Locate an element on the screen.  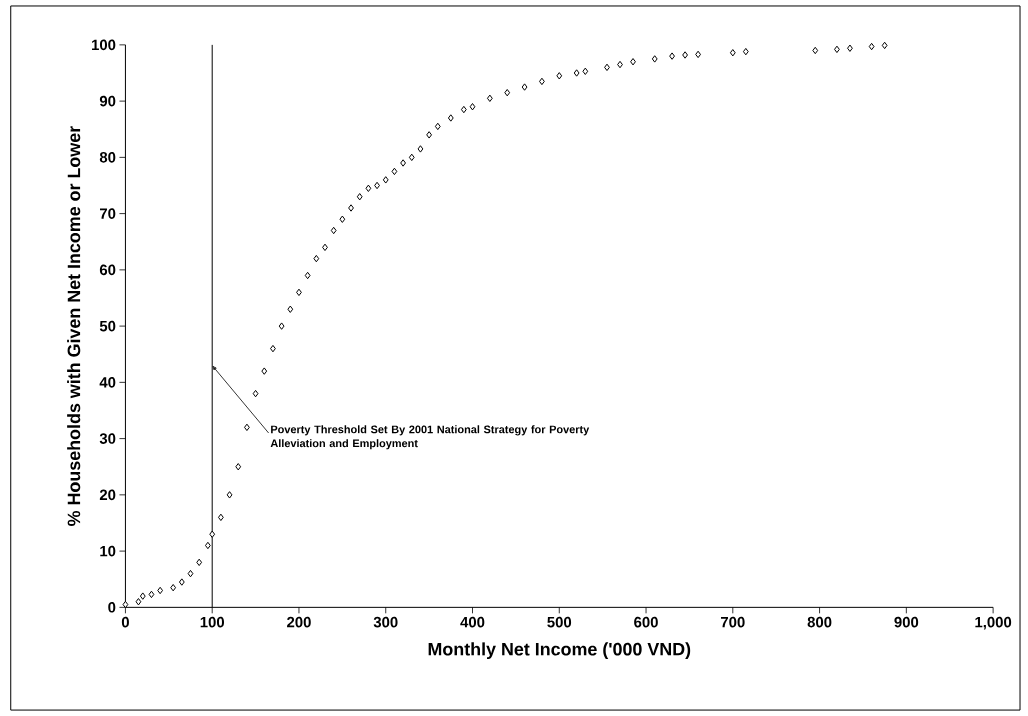
x-axis-title: Monthly Net Income ('000 VND) is located at coordinates (559, 650).